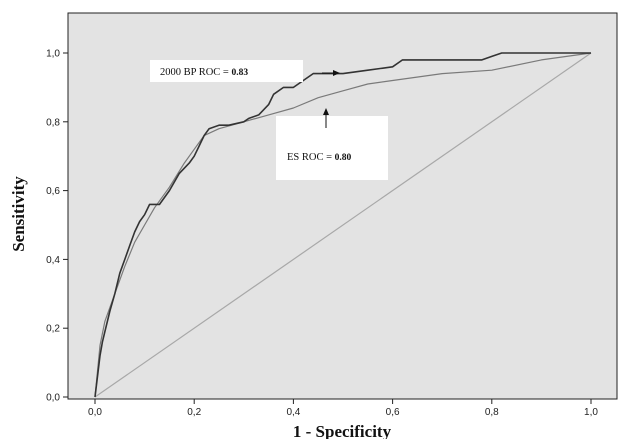  I want to click on y-tick-label: 0,4, so click(53, 260).